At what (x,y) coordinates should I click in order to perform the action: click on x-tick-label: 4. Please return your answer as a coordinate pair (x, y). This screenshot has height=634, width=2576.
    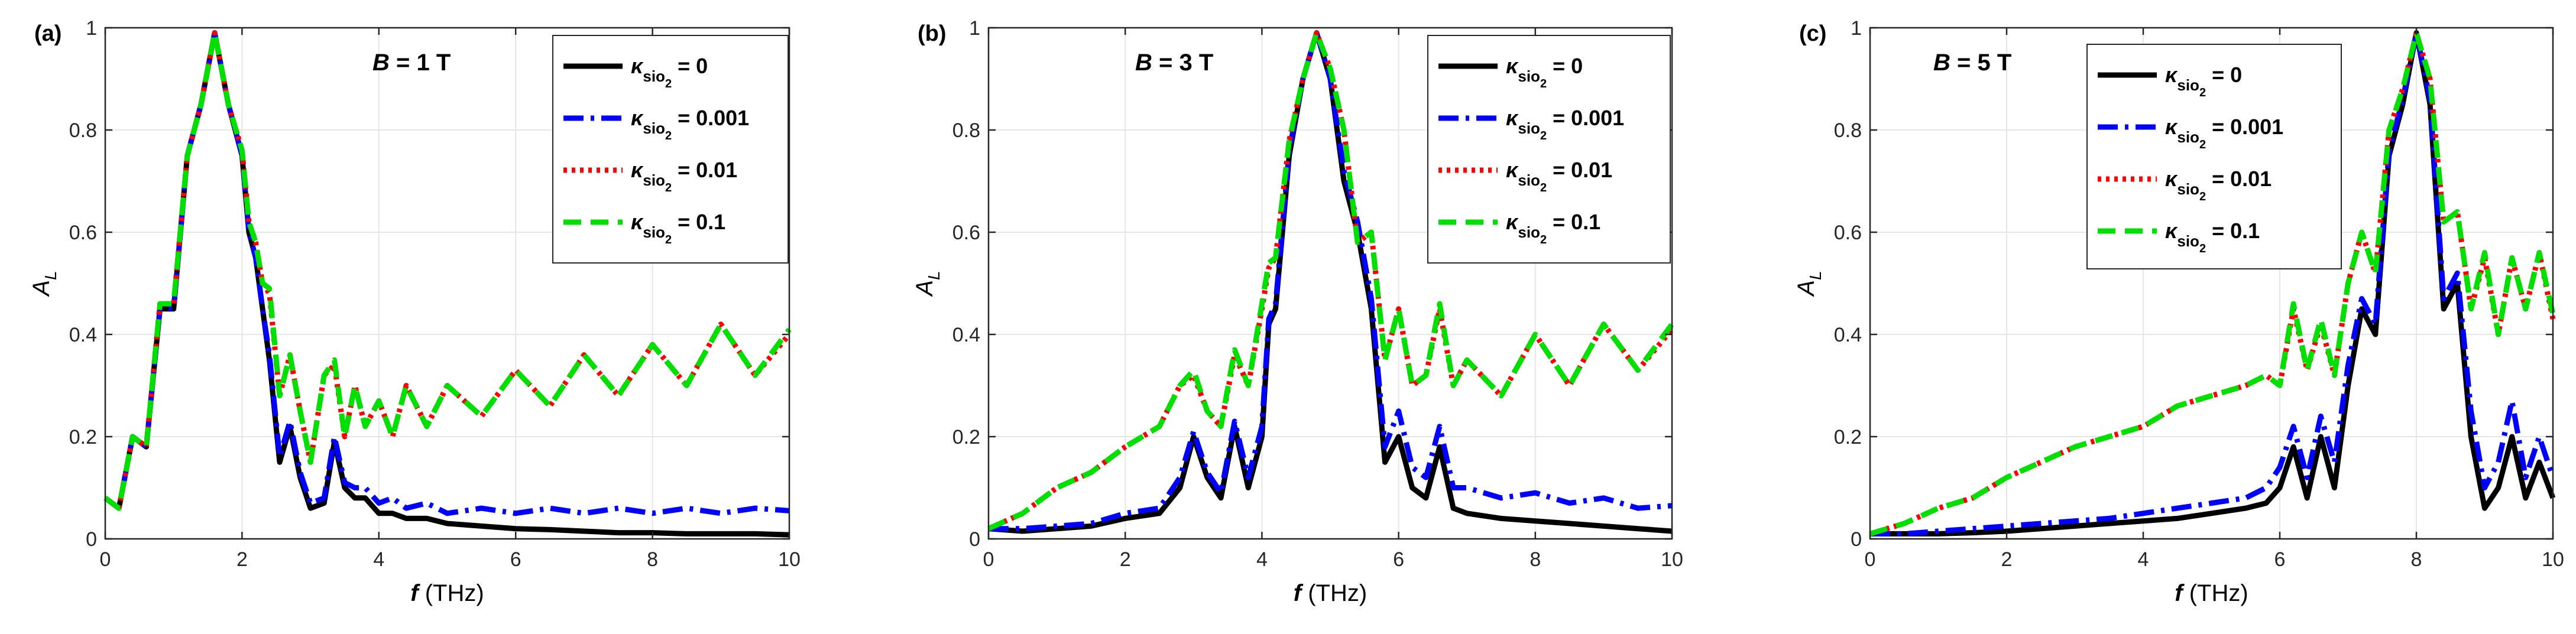
    Looking at the image, I should click on (378, 559).